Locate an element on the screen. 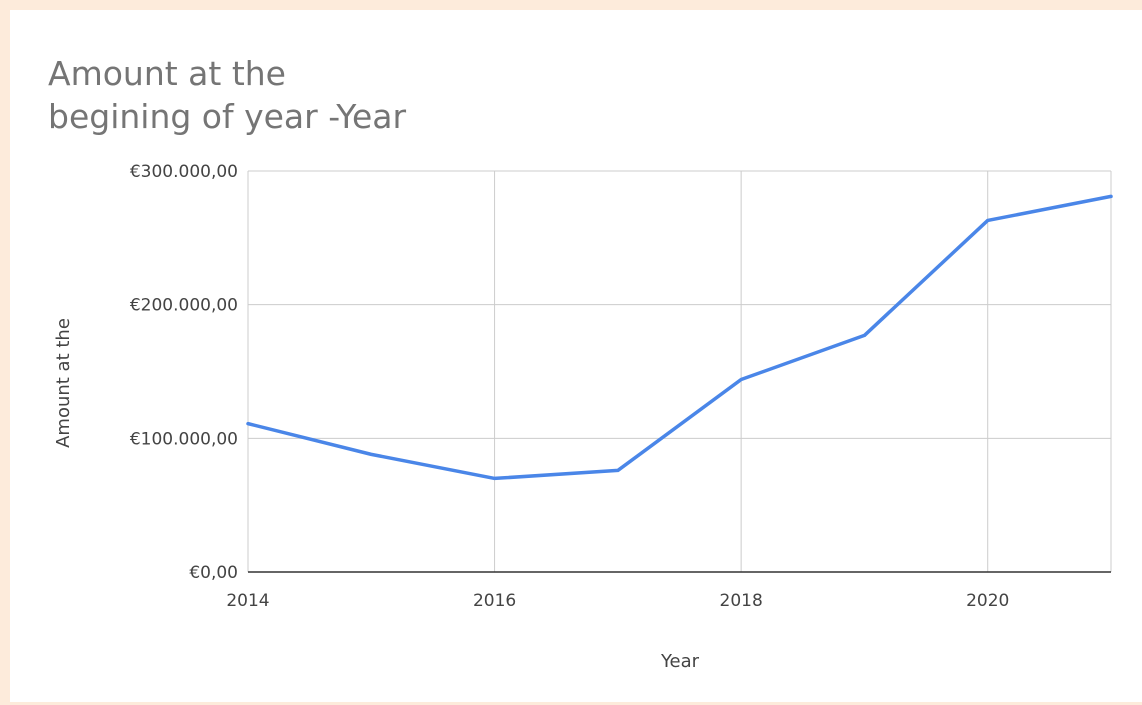  x-tick-label: 2020 is located at coordinates (987, 601).